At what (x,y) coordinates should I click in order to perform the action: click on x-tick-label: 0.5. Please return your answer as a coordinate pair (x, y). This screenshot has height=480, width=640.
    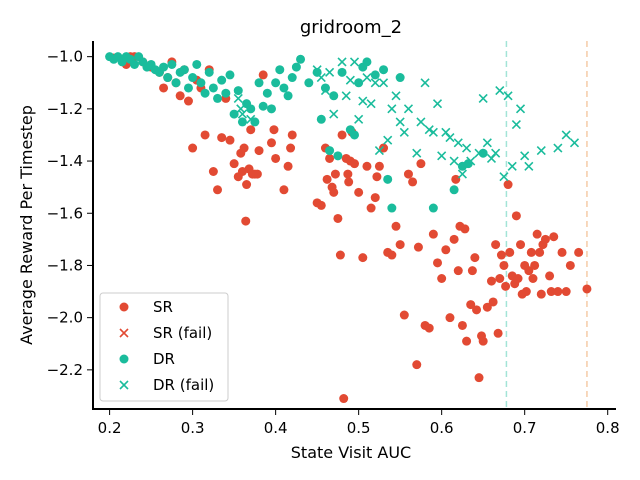
    Looking at the image, I should click on (359, 428).